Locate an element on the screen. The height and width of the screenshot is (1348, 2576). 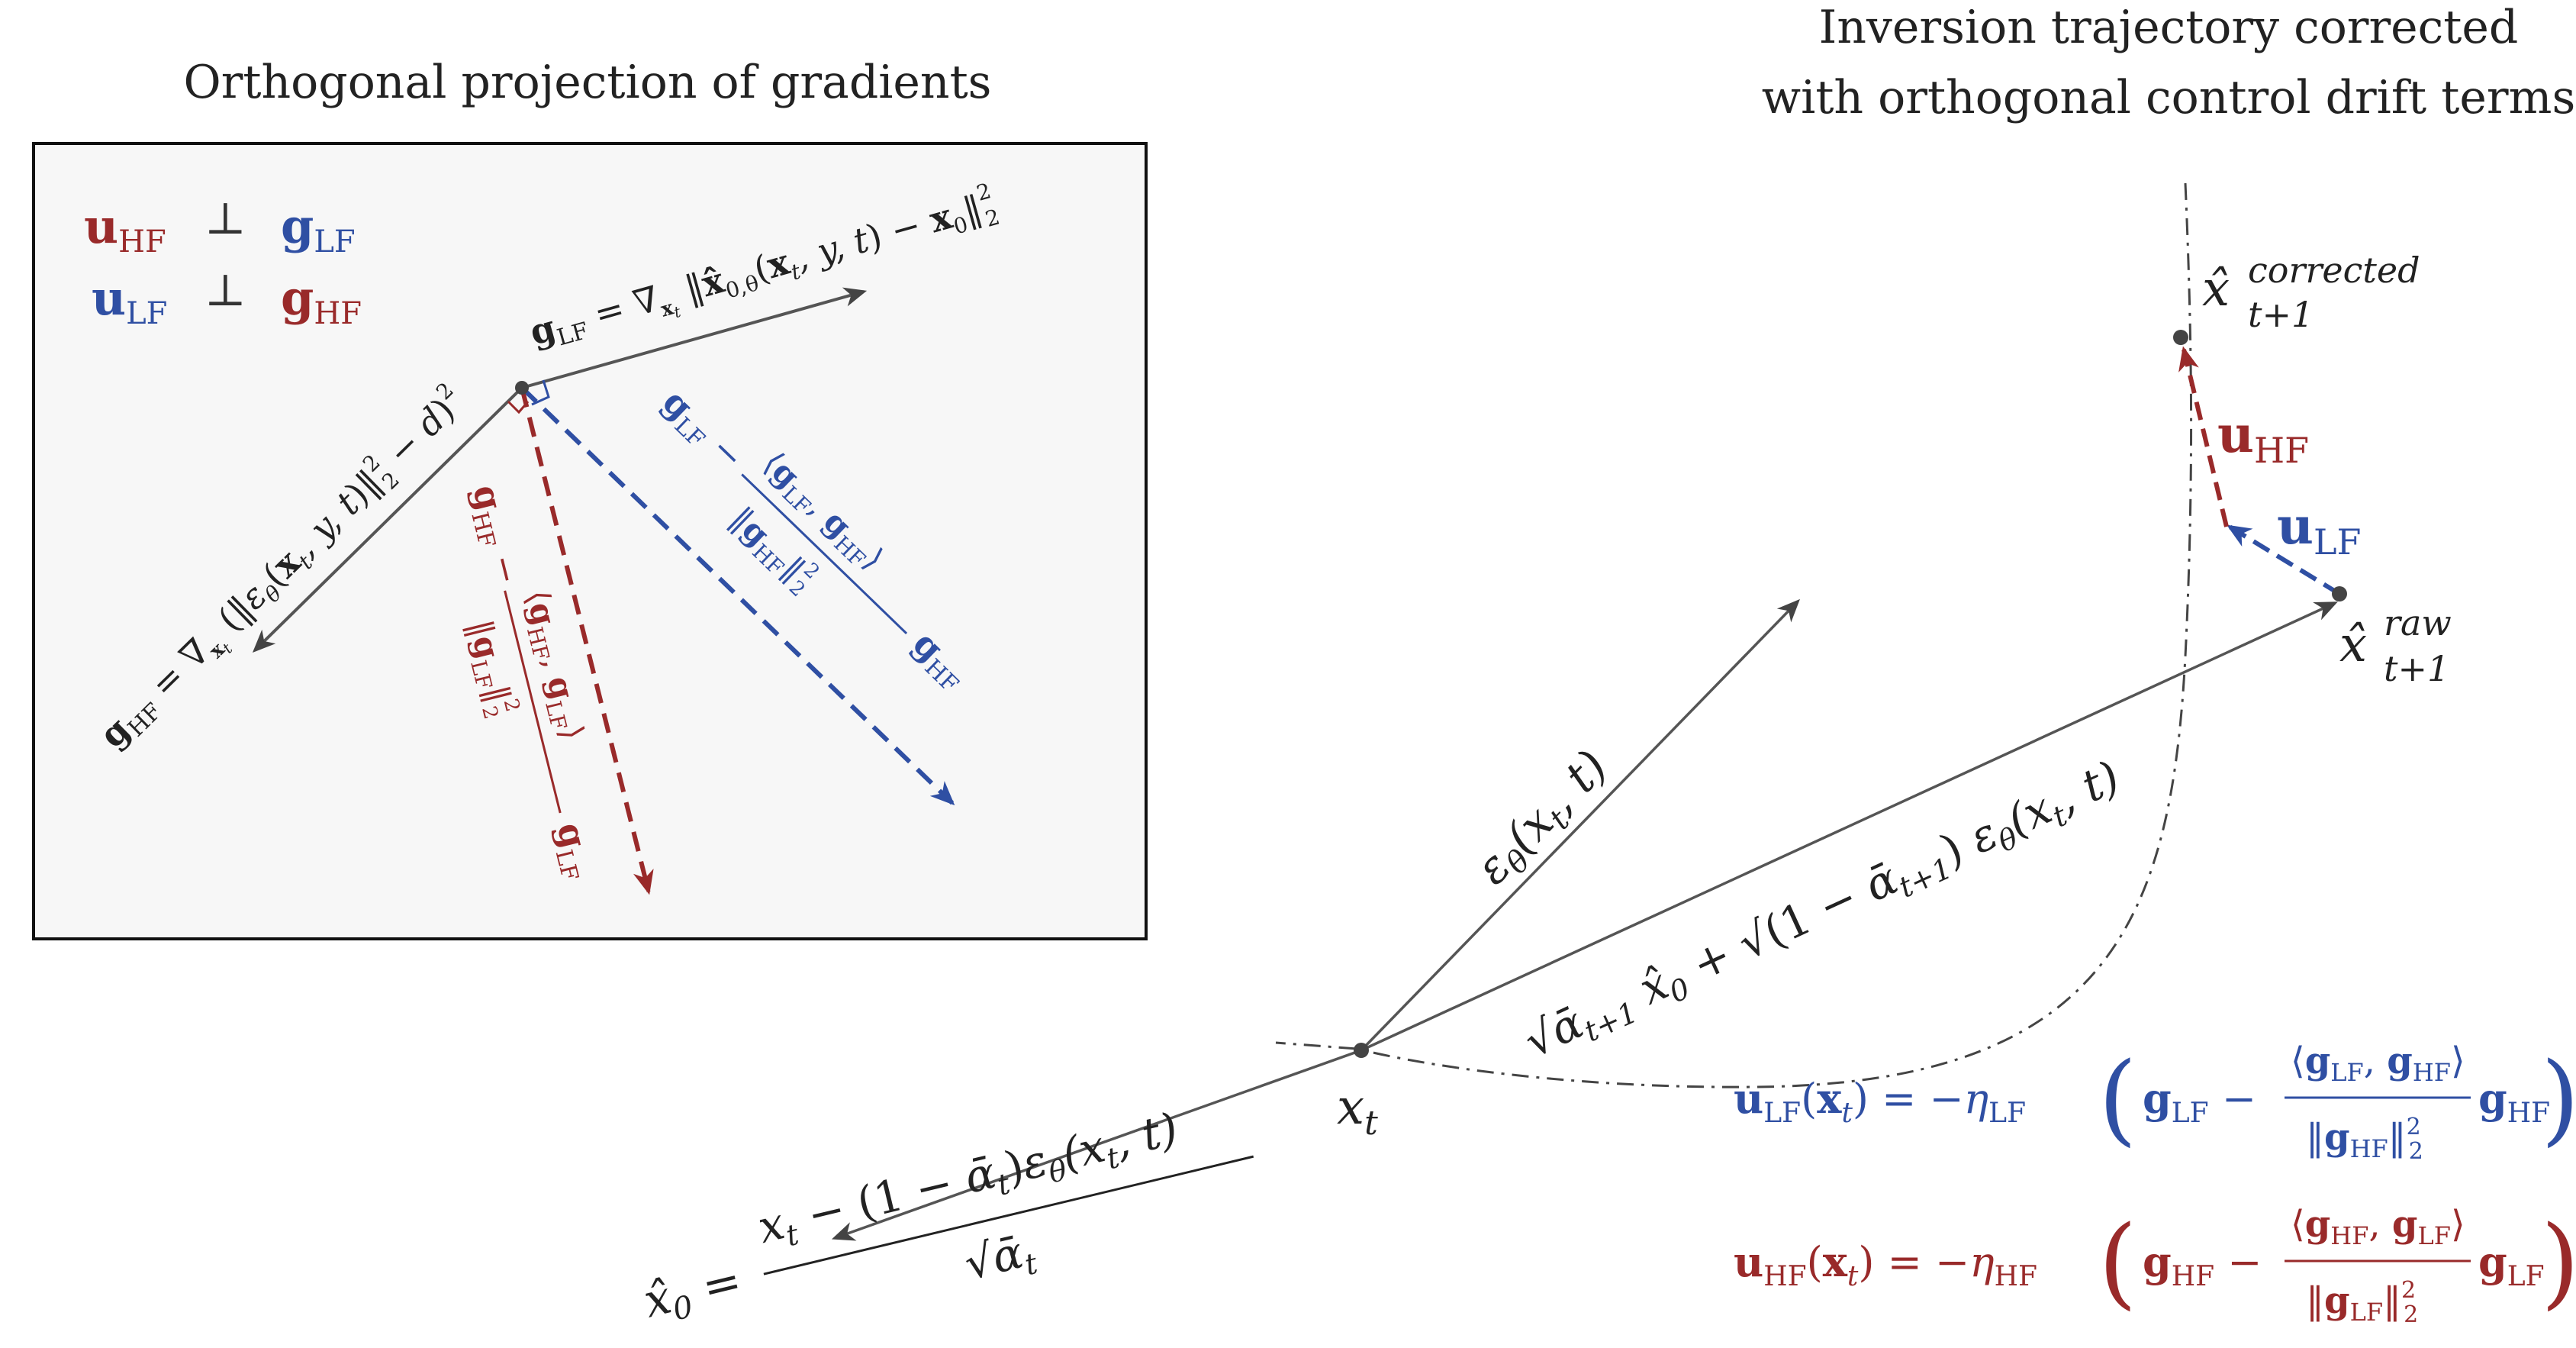
epsilon-label: εθ(xt, t) is located at coordinates (1544, 819).